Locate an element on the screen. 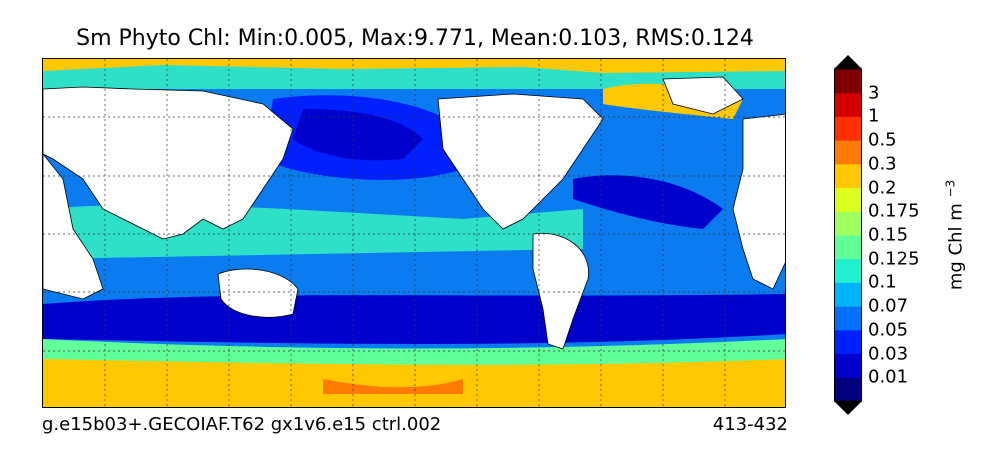 Image resolution: width=994 pixels, height=464 pixels. colorbar-tick-label: 1 is located at coordinates (874, 116).